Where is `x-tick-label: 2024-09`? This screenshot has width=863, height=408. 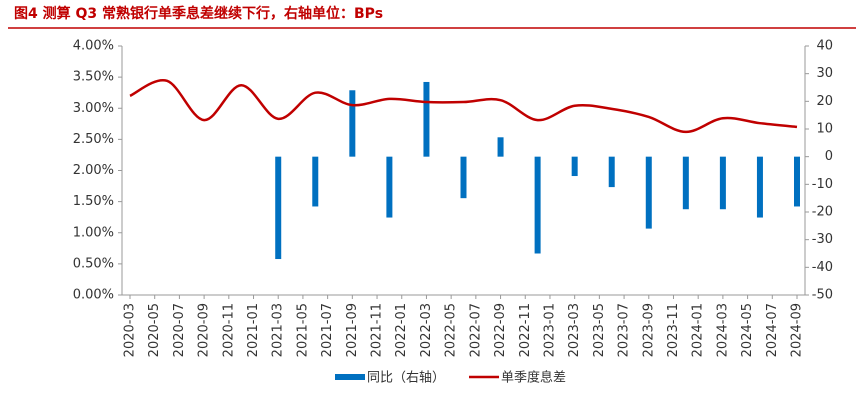
x-tick-label: 2024-09 is located at coordinates (797, 330).